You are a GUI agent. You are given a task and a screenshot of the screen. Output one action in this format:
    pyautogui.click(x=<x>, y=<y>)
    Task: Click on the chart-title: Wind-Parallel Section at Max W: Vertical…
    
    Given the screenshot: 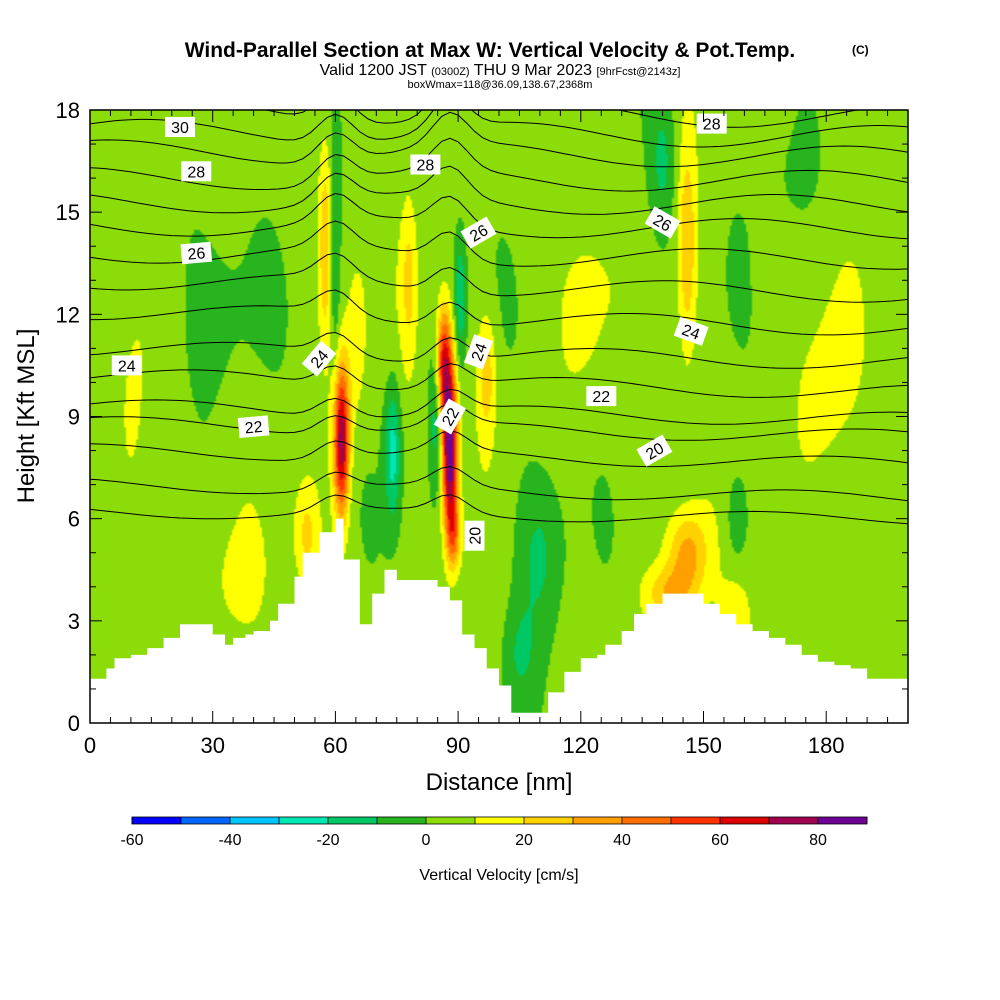 What is the action you would take?
    pyautogui.click(x=490, y=50)
    